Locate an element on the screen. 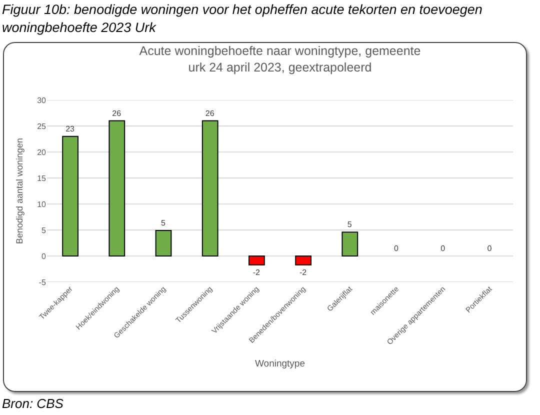 Image resolution: width=540 pixels, height=415 pixels. chart-subtitle: Acute woningbehoefte naar woningtype, gemeente urk 24 april 2023, geextrapoleerd is located at coordinates (280, 59).